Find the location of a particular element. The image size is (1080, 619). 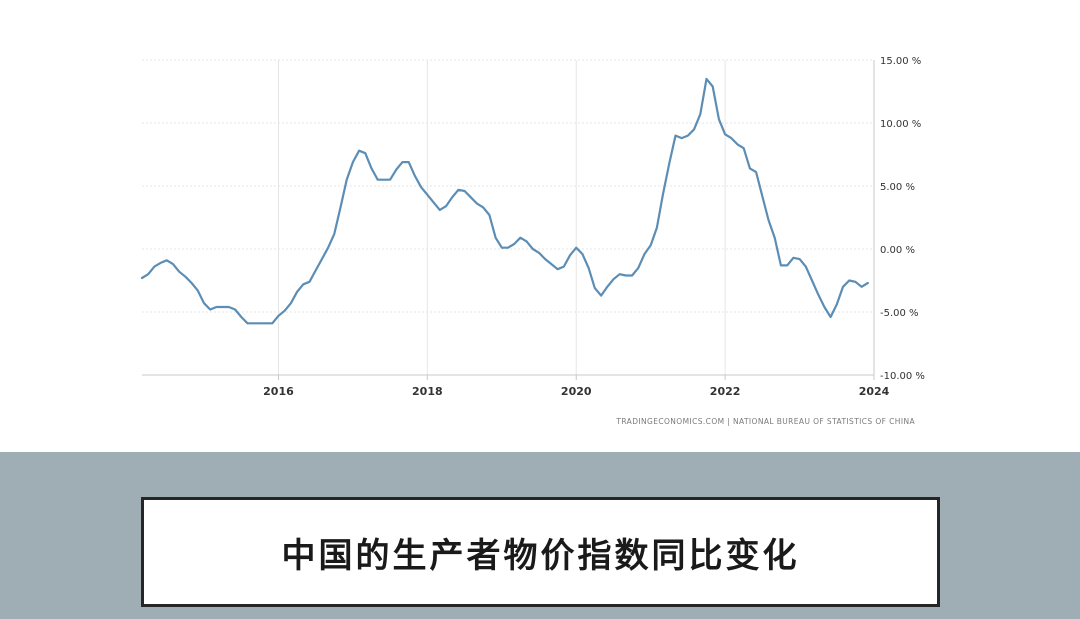

x-tick-label: 2020 is located at coordinates (576, 391).